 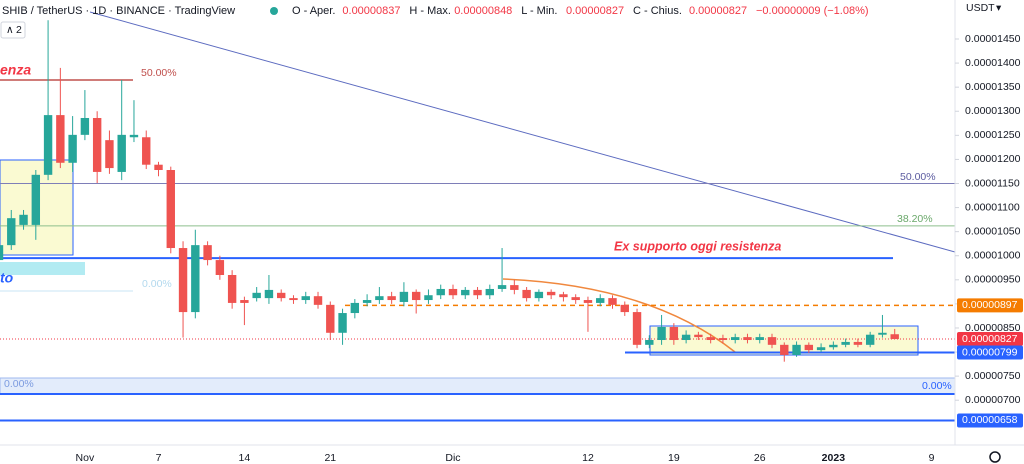 I want to click on x-tick-label: 7, so click(x=159, y=458).